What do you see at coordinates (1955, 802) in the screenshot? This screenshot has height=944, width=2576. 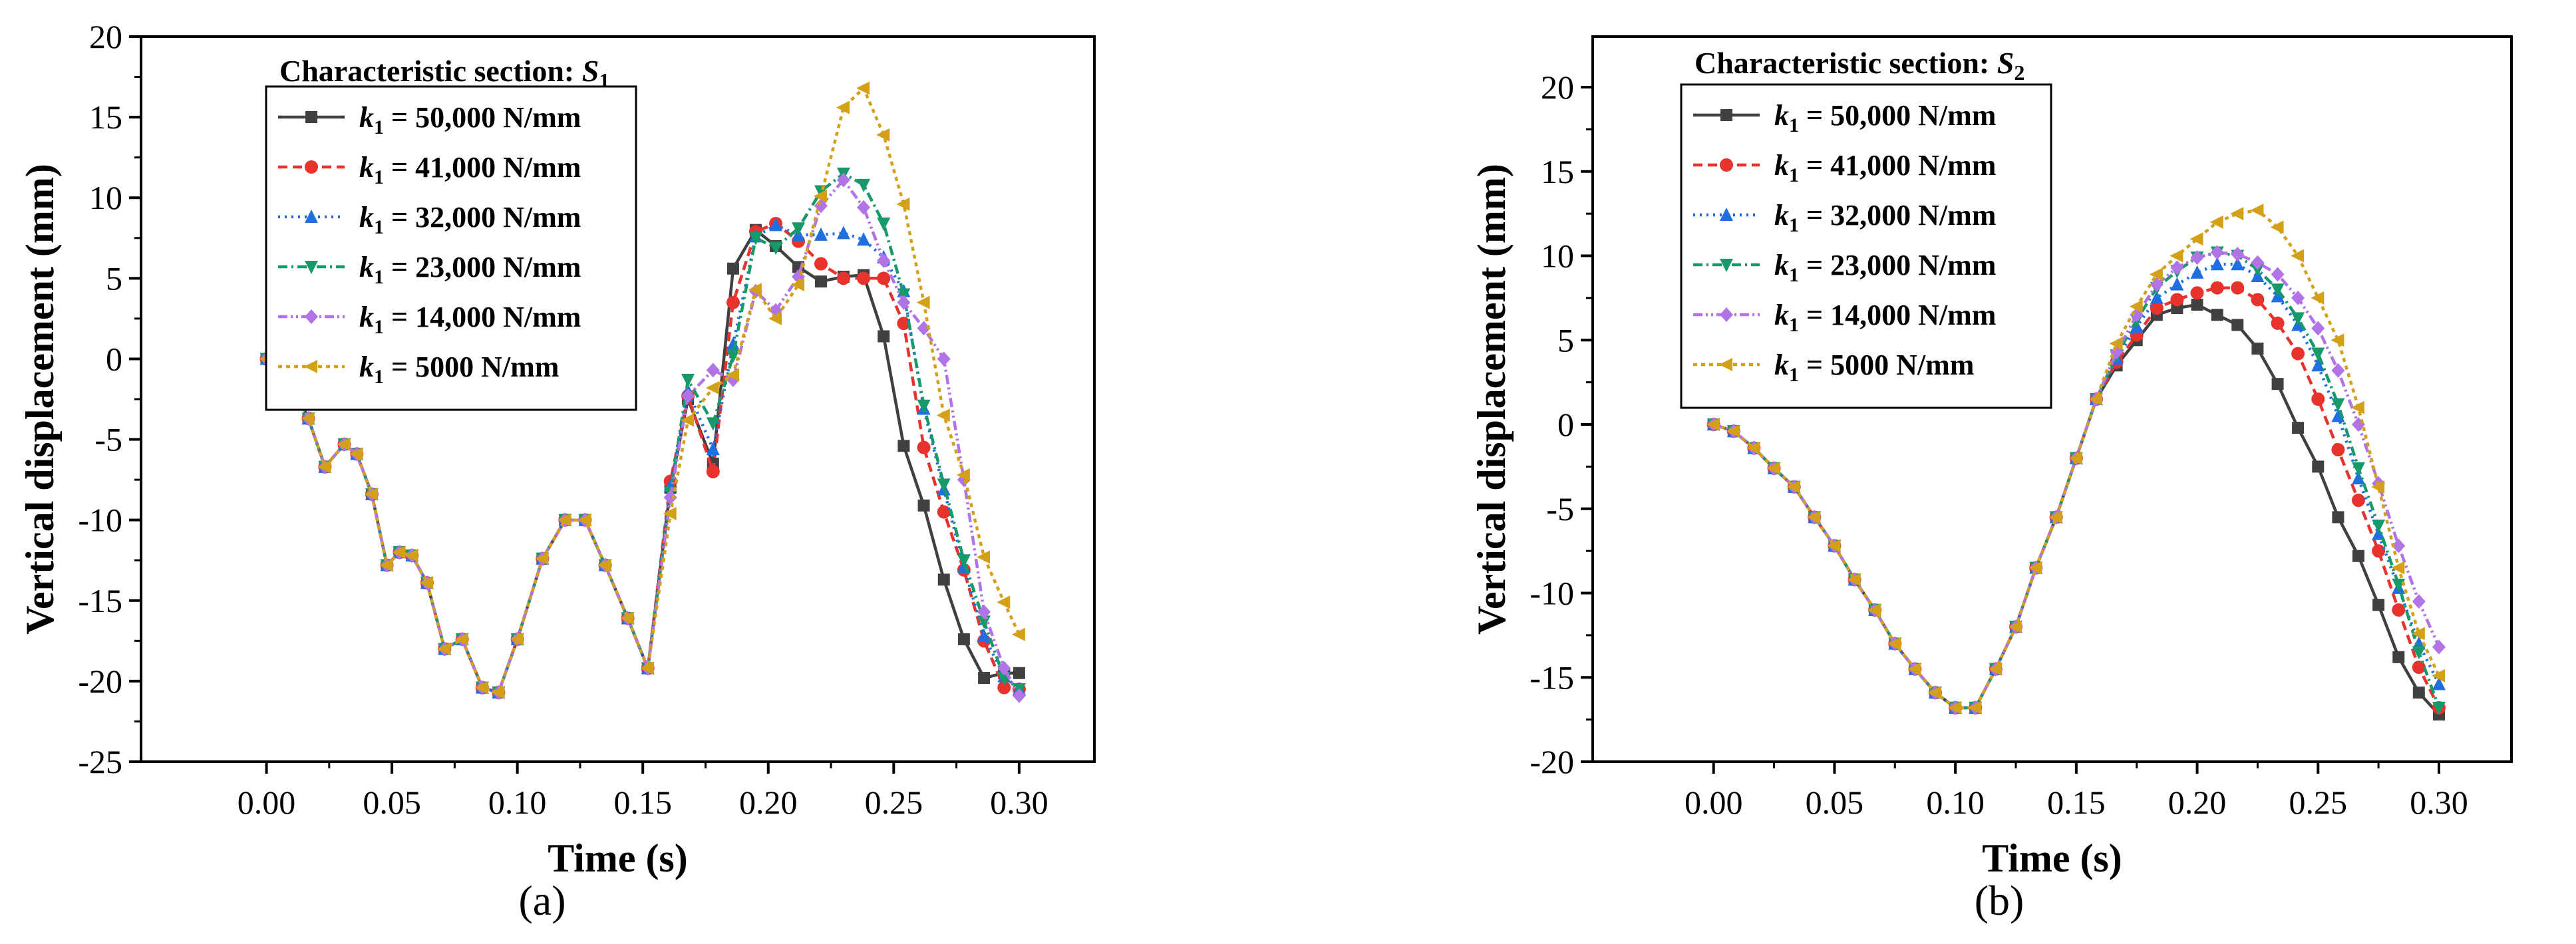 I see `x-tick-label: 0.10` at bounding box center [1955, 802].